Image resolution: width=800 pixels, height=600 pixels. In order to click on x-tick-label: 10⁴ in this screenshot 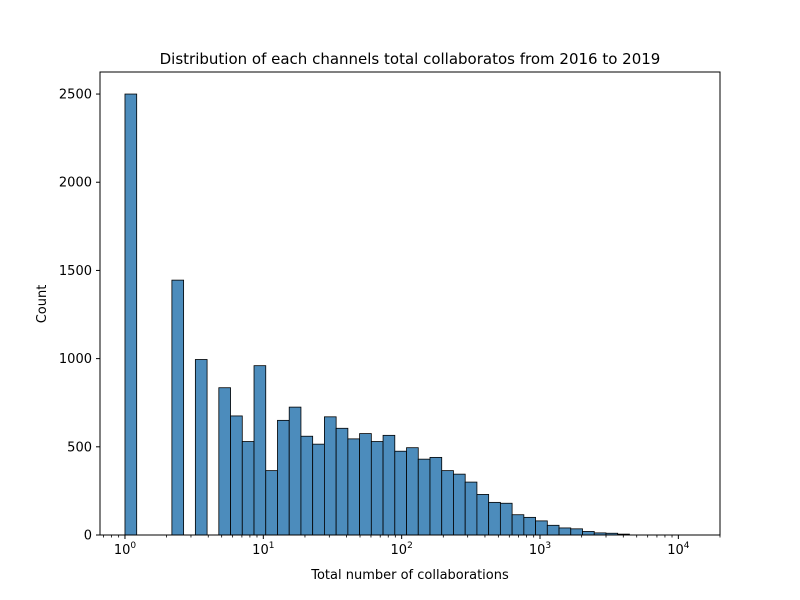, I will do `click(678, 549)`.